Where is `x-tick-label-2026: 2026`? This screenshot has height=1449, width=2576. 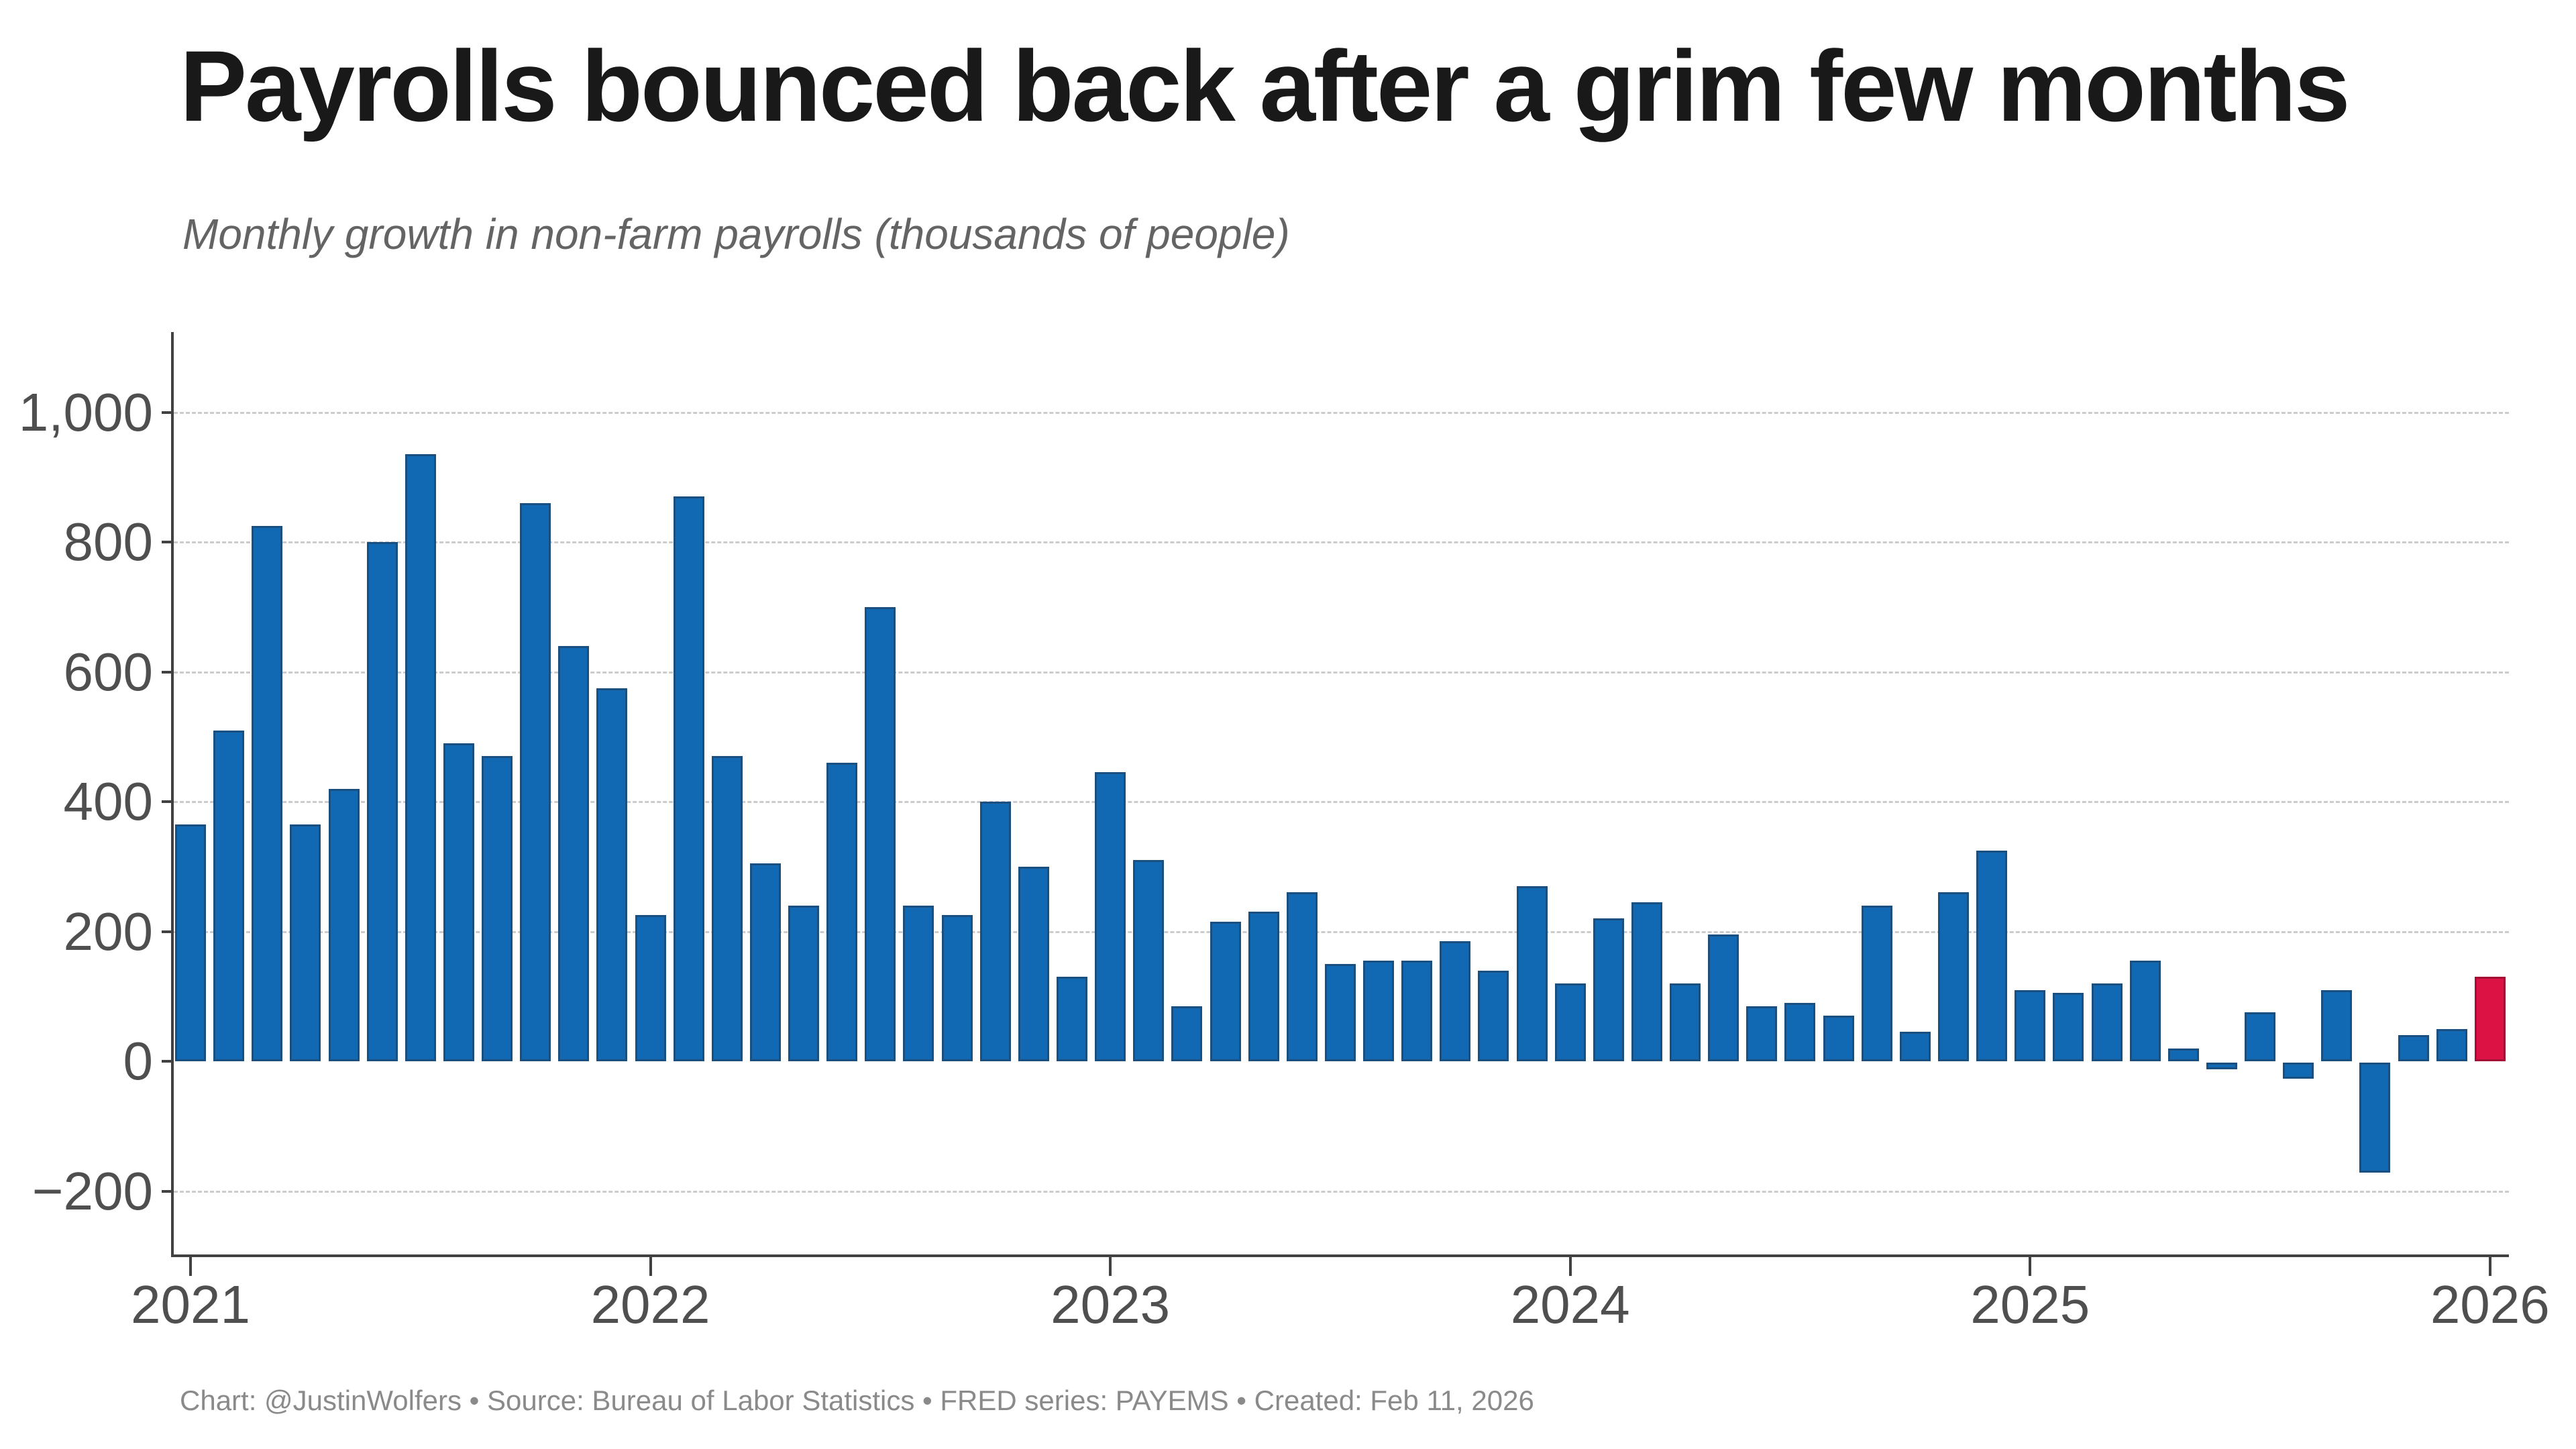 x-tick-label-2026: 2026 is located at coordinates (2490, 1304).